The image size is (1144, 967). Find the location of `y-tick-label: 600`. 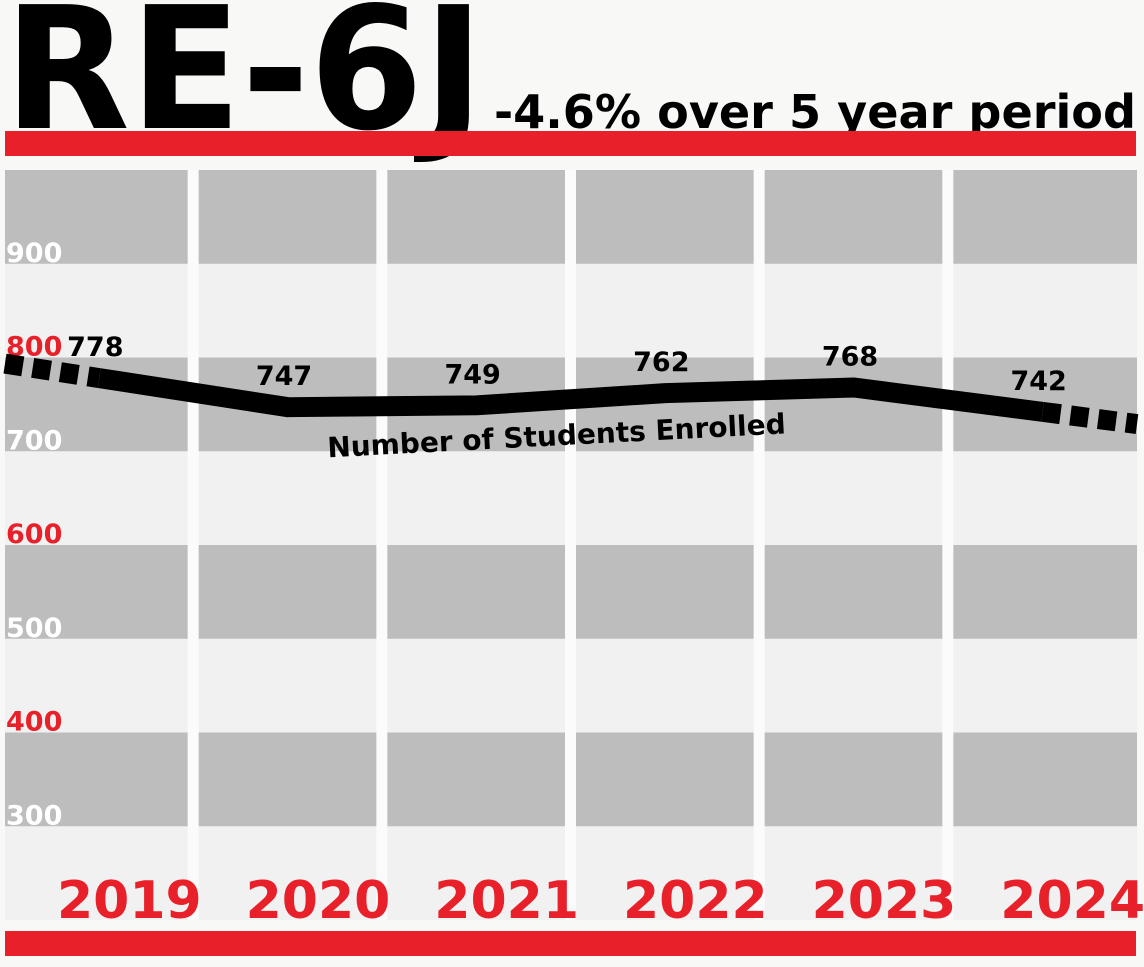

y-tick-label: 600 is located at coordinates (34, 534).